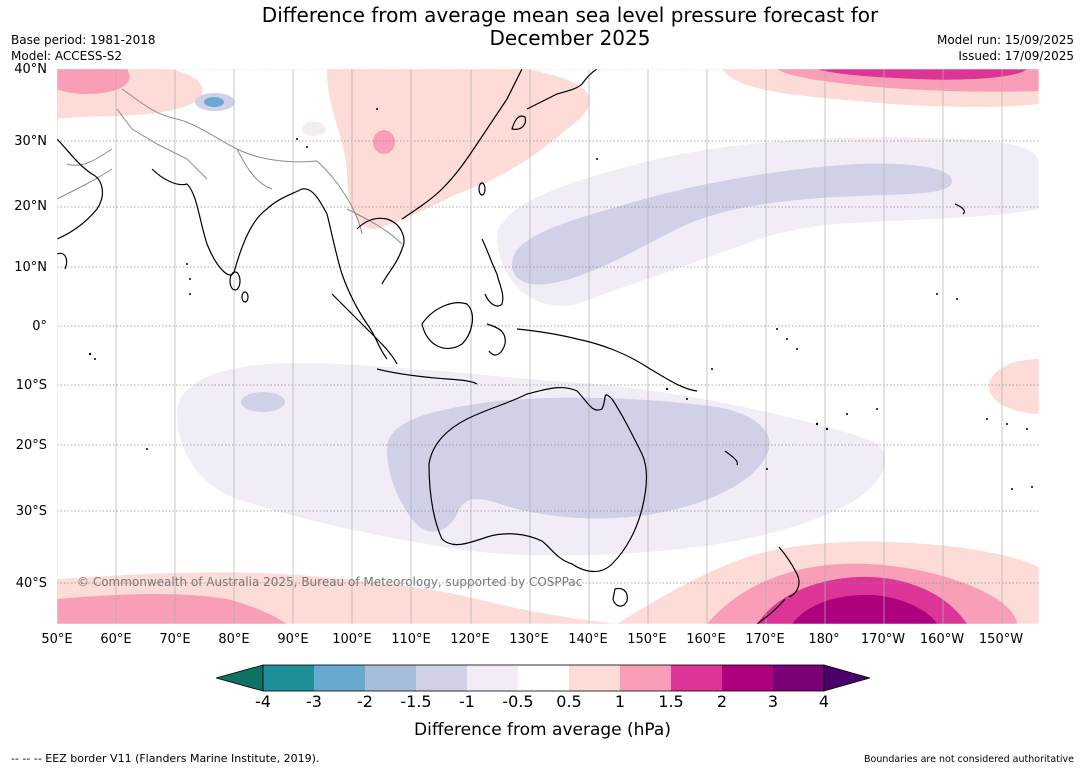  I want to click on lon-label-160w: 160°W, so click(942, 639).